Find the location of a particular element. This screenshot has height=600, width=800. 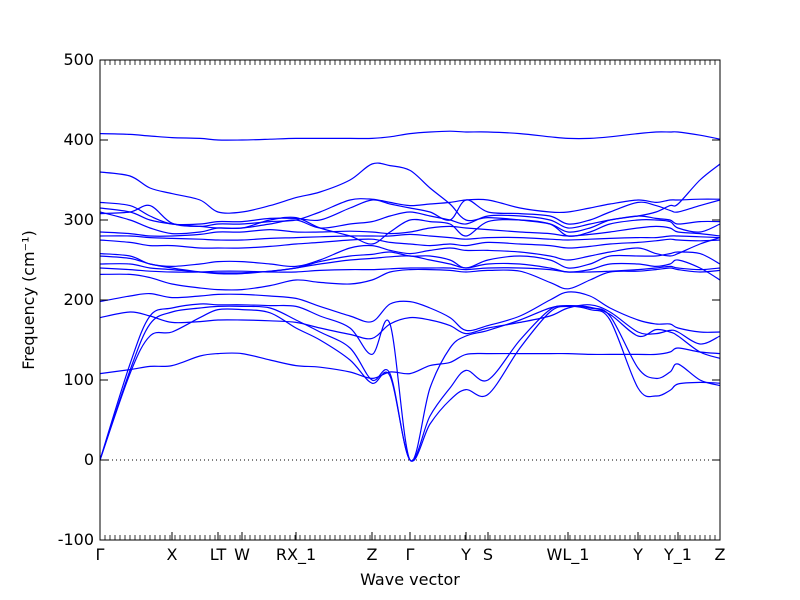

x-tick-label: X is located at coordinates (172, 554).